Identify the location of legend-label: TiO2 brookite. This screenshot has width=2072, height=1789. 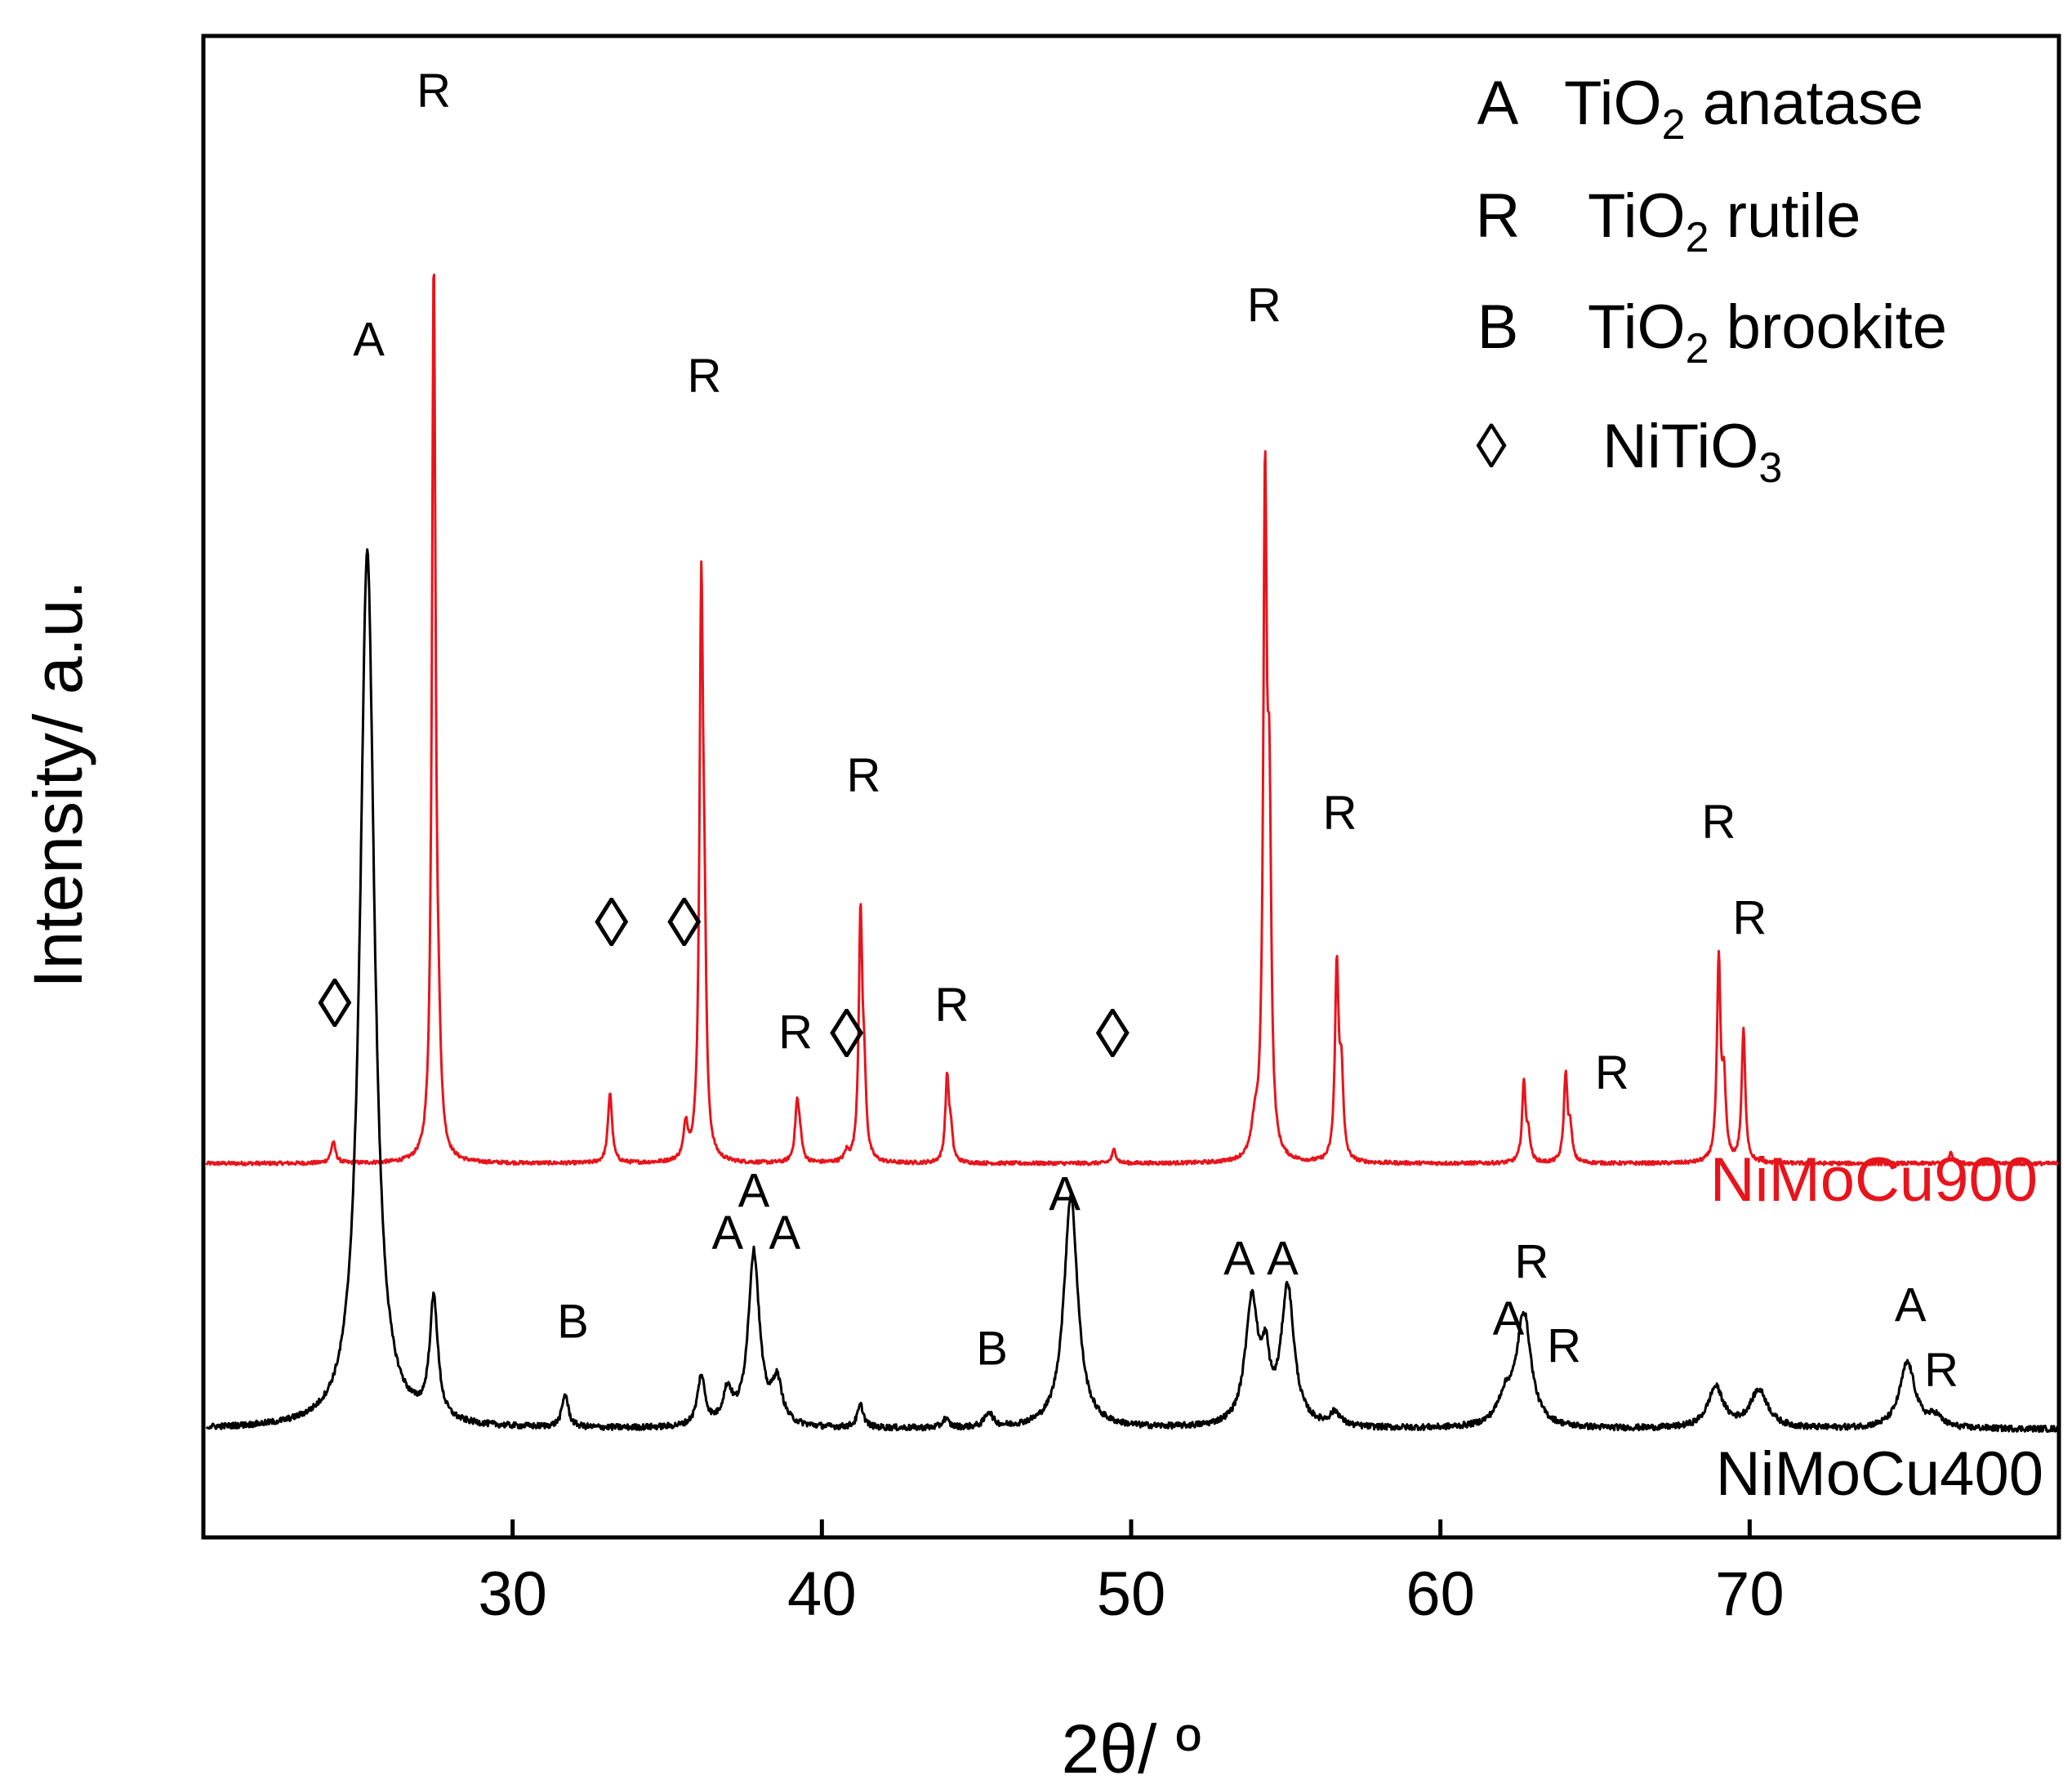
(1768, 332).